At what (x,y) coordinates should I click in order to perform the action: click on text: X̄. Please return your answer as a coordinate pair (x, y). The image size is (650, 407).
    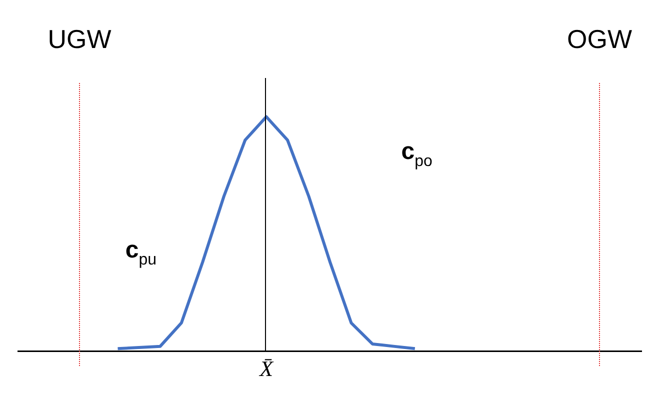
    Looking at the image, I should click on (266, 368).